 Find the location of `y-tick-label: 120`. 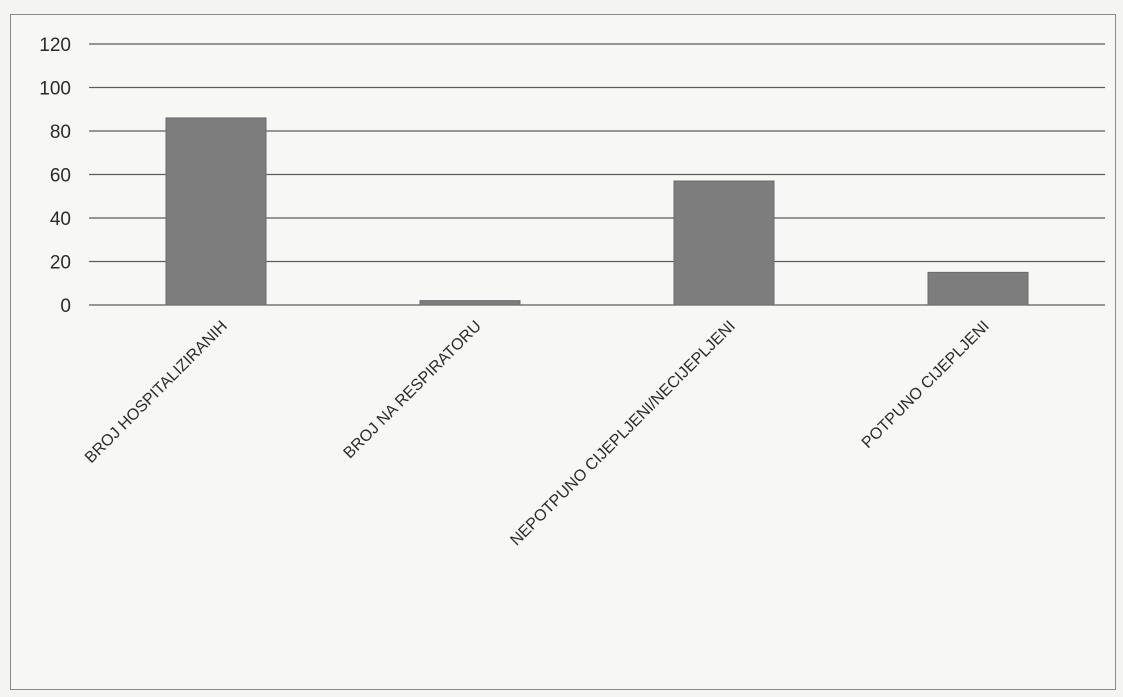

y-tick-label: 120 is located at coordinates (55, 45).